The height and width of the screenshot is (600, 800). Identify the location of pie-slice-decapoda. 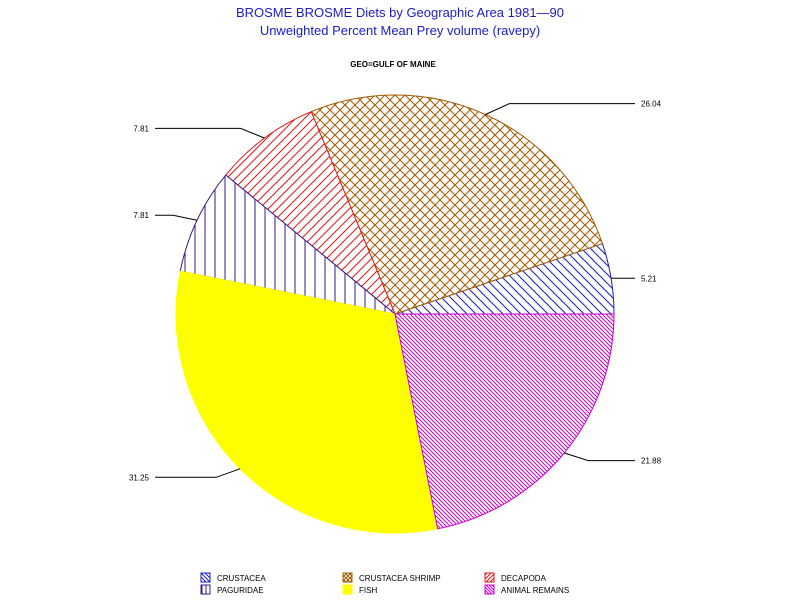
(310, 213).